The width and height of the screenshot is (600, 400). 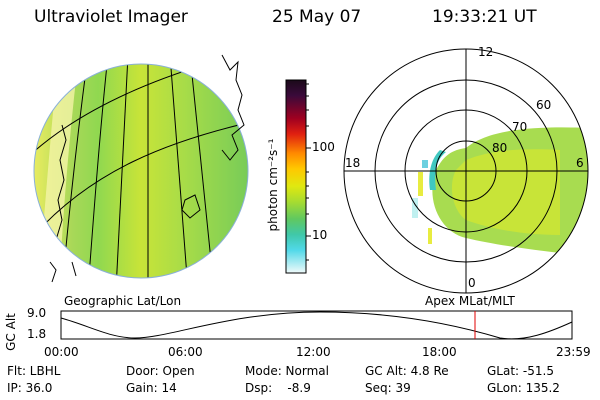 What do you see at coordinates (439, 352) in the screenshot?
I see `time-tick-1800: 18:00` at bounding box center [439, 352].